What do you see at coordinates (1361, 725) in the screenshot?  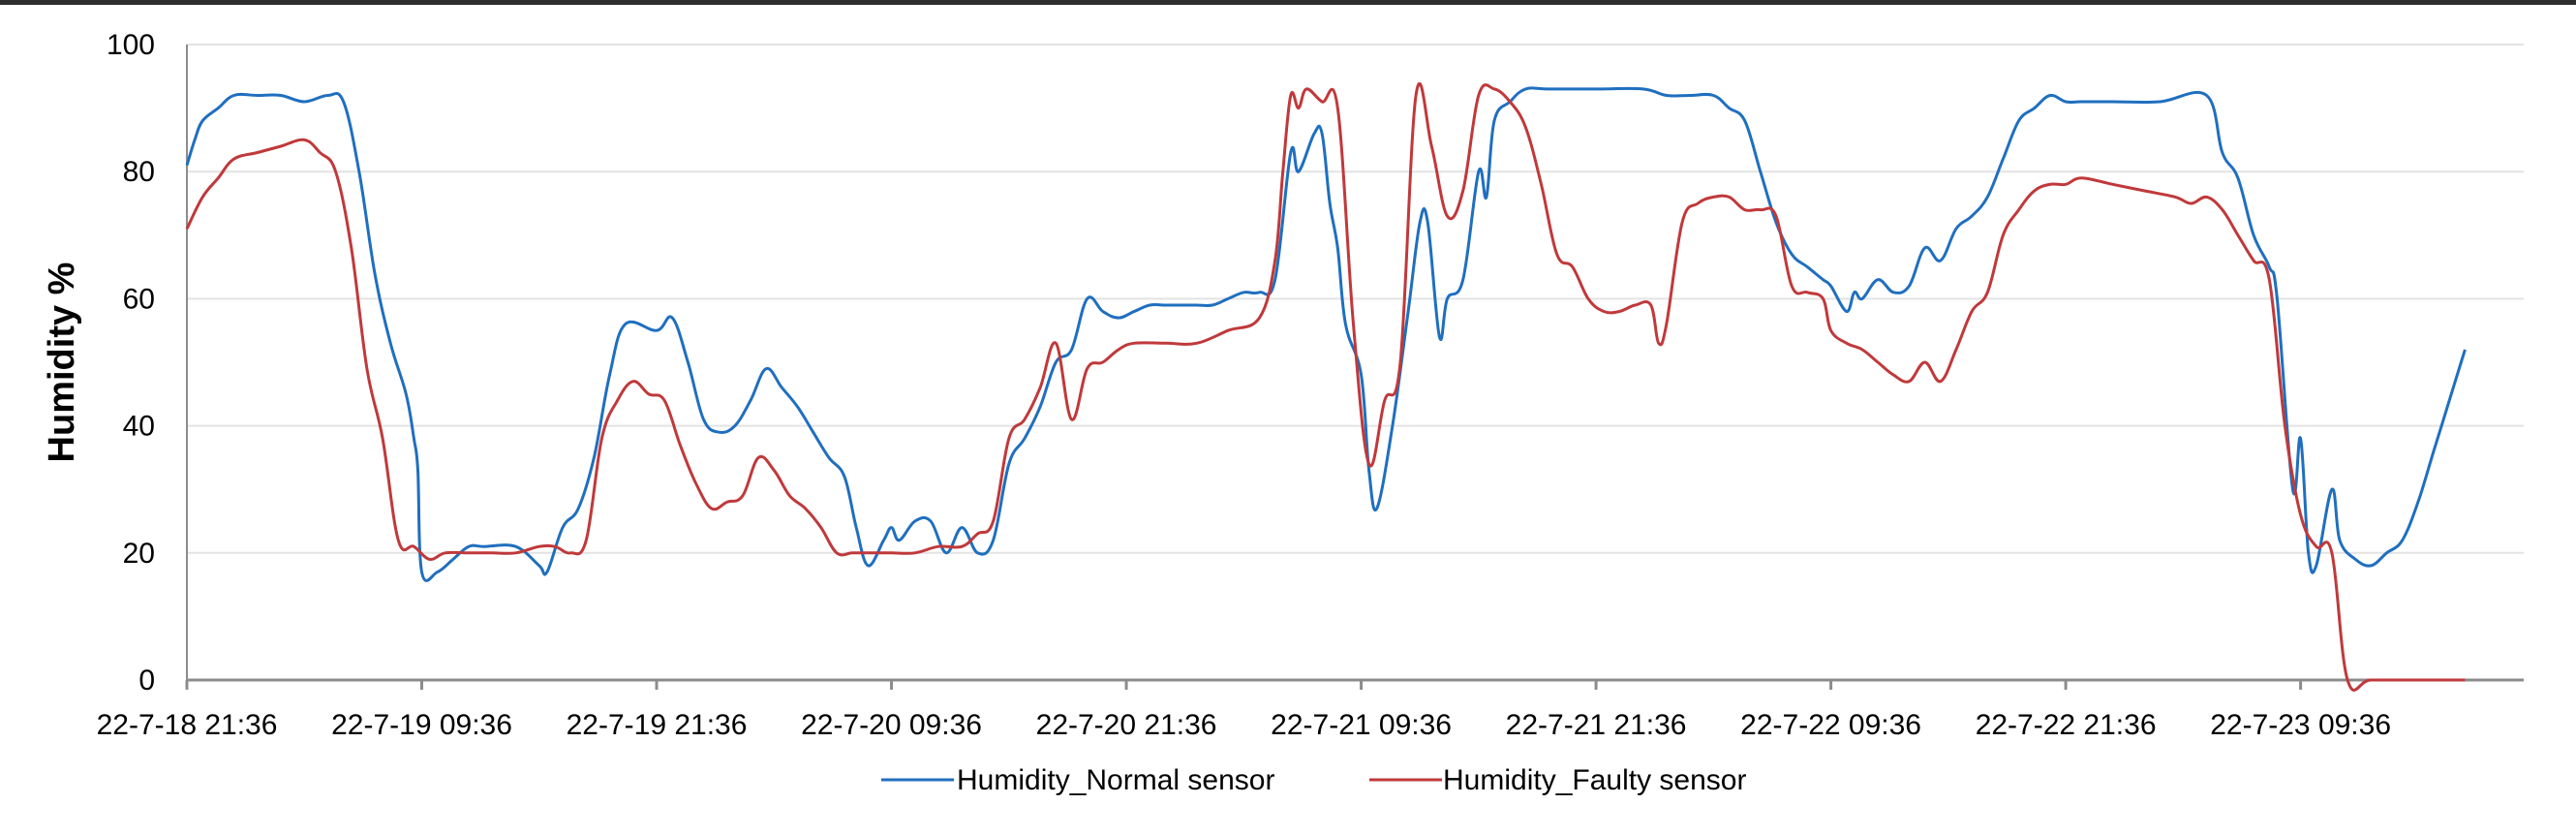 I see `x-tick-5: 22-7-21 09:36` at bounding box center [1361, 725].